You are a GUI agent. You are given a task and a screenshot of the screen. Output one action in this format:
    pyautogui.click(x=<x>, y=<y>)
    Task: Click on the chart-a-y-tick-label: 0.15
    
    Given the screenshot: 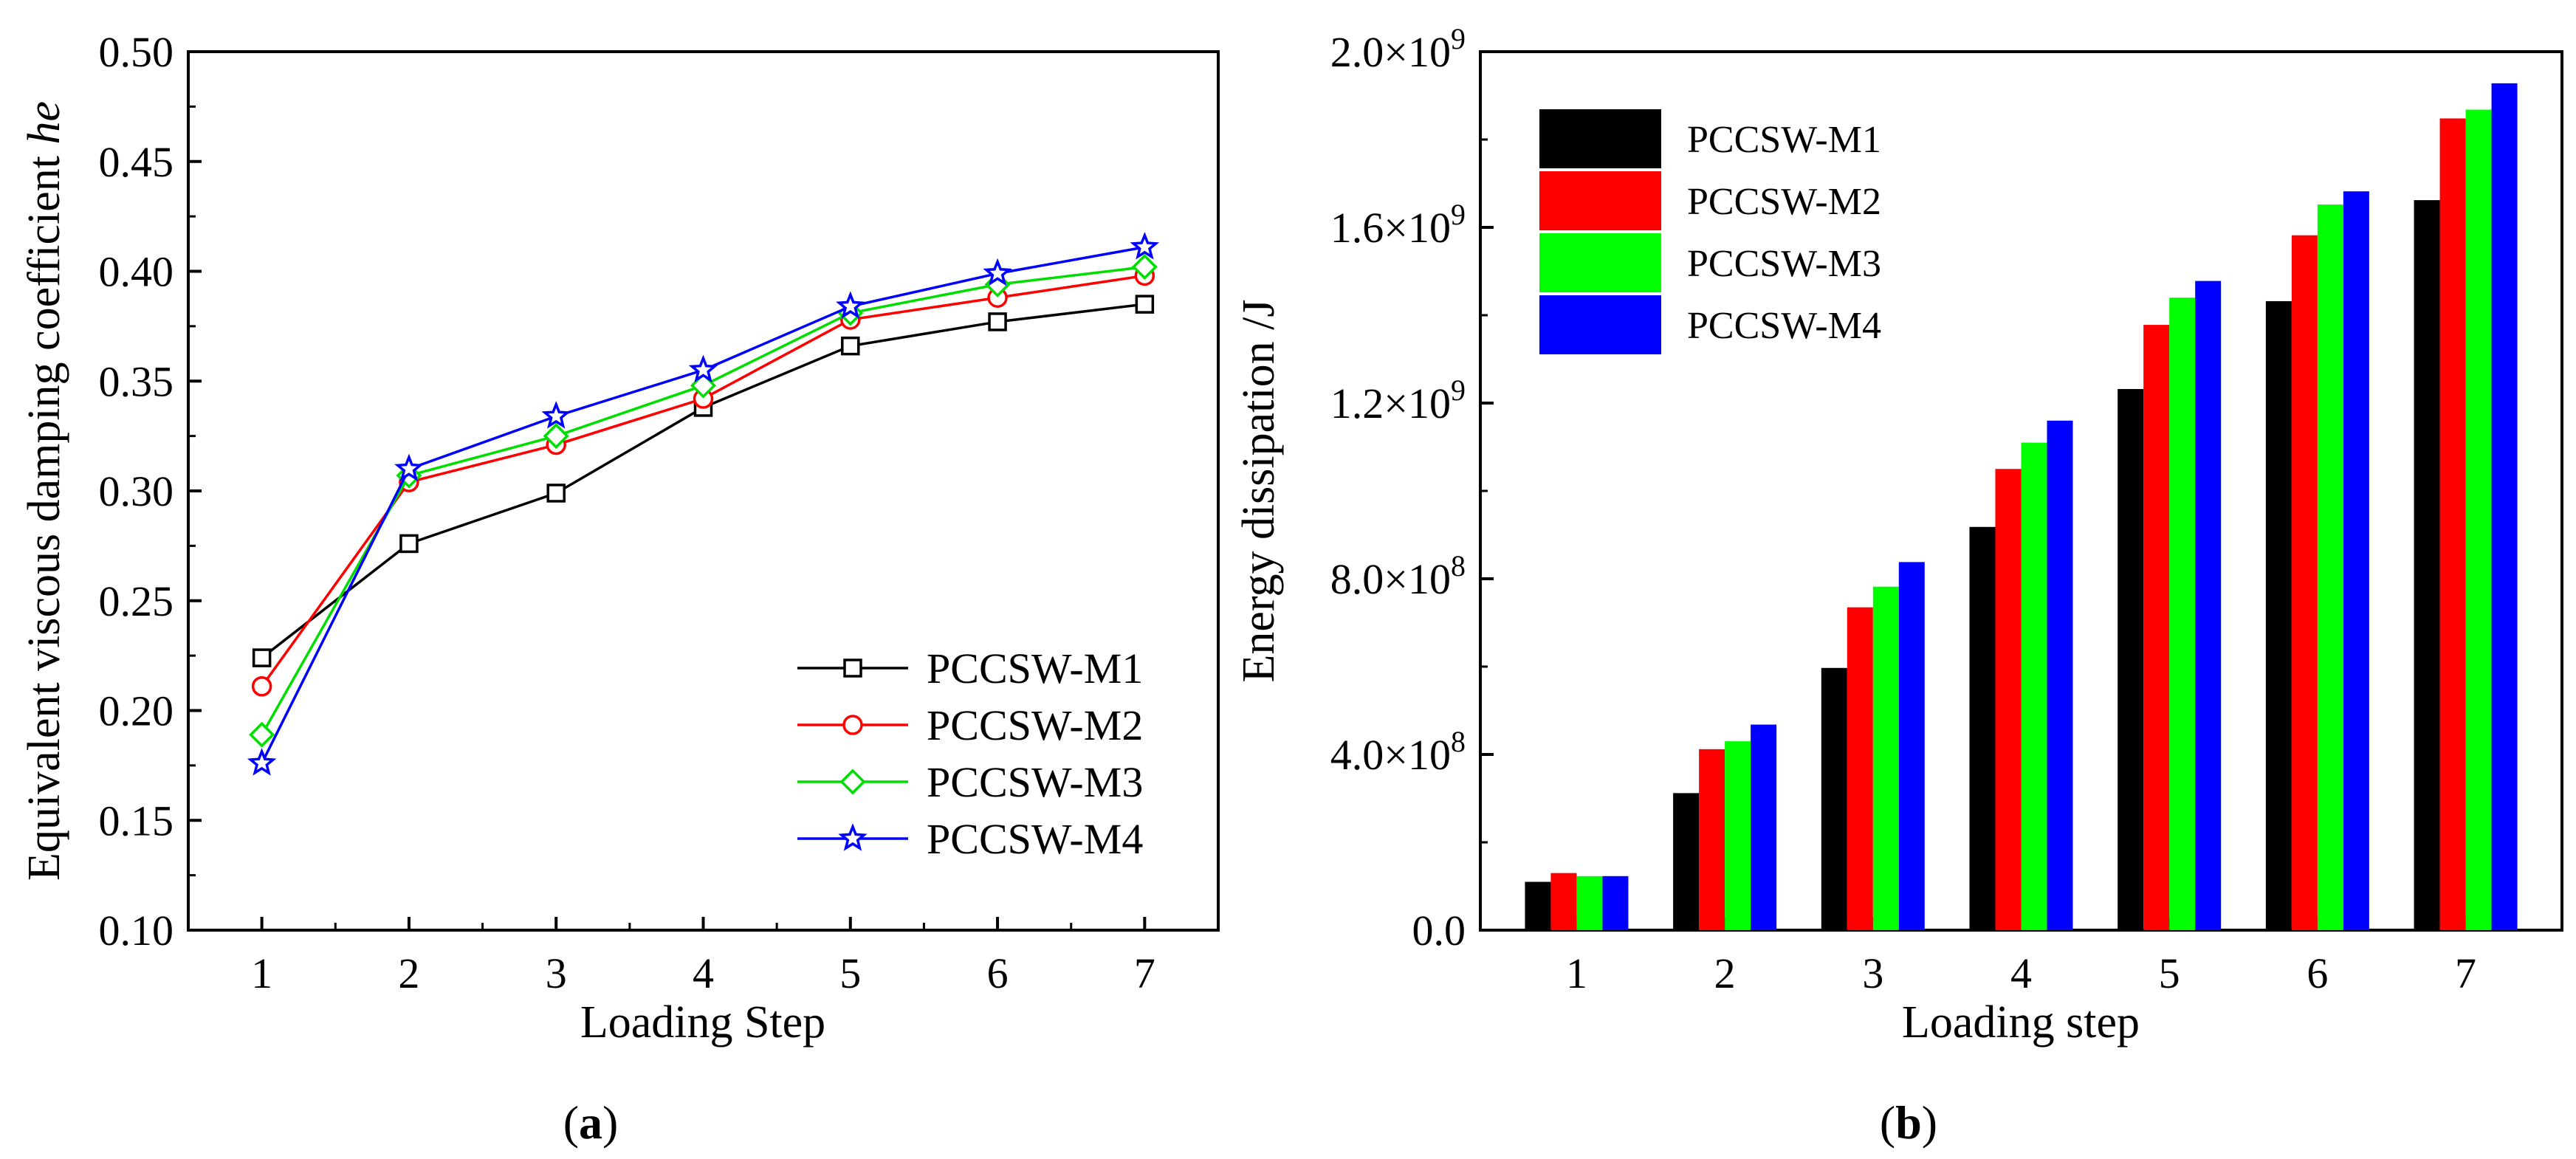 What is the action you would take?
    pyautogui.click(x=136, y=821)
    